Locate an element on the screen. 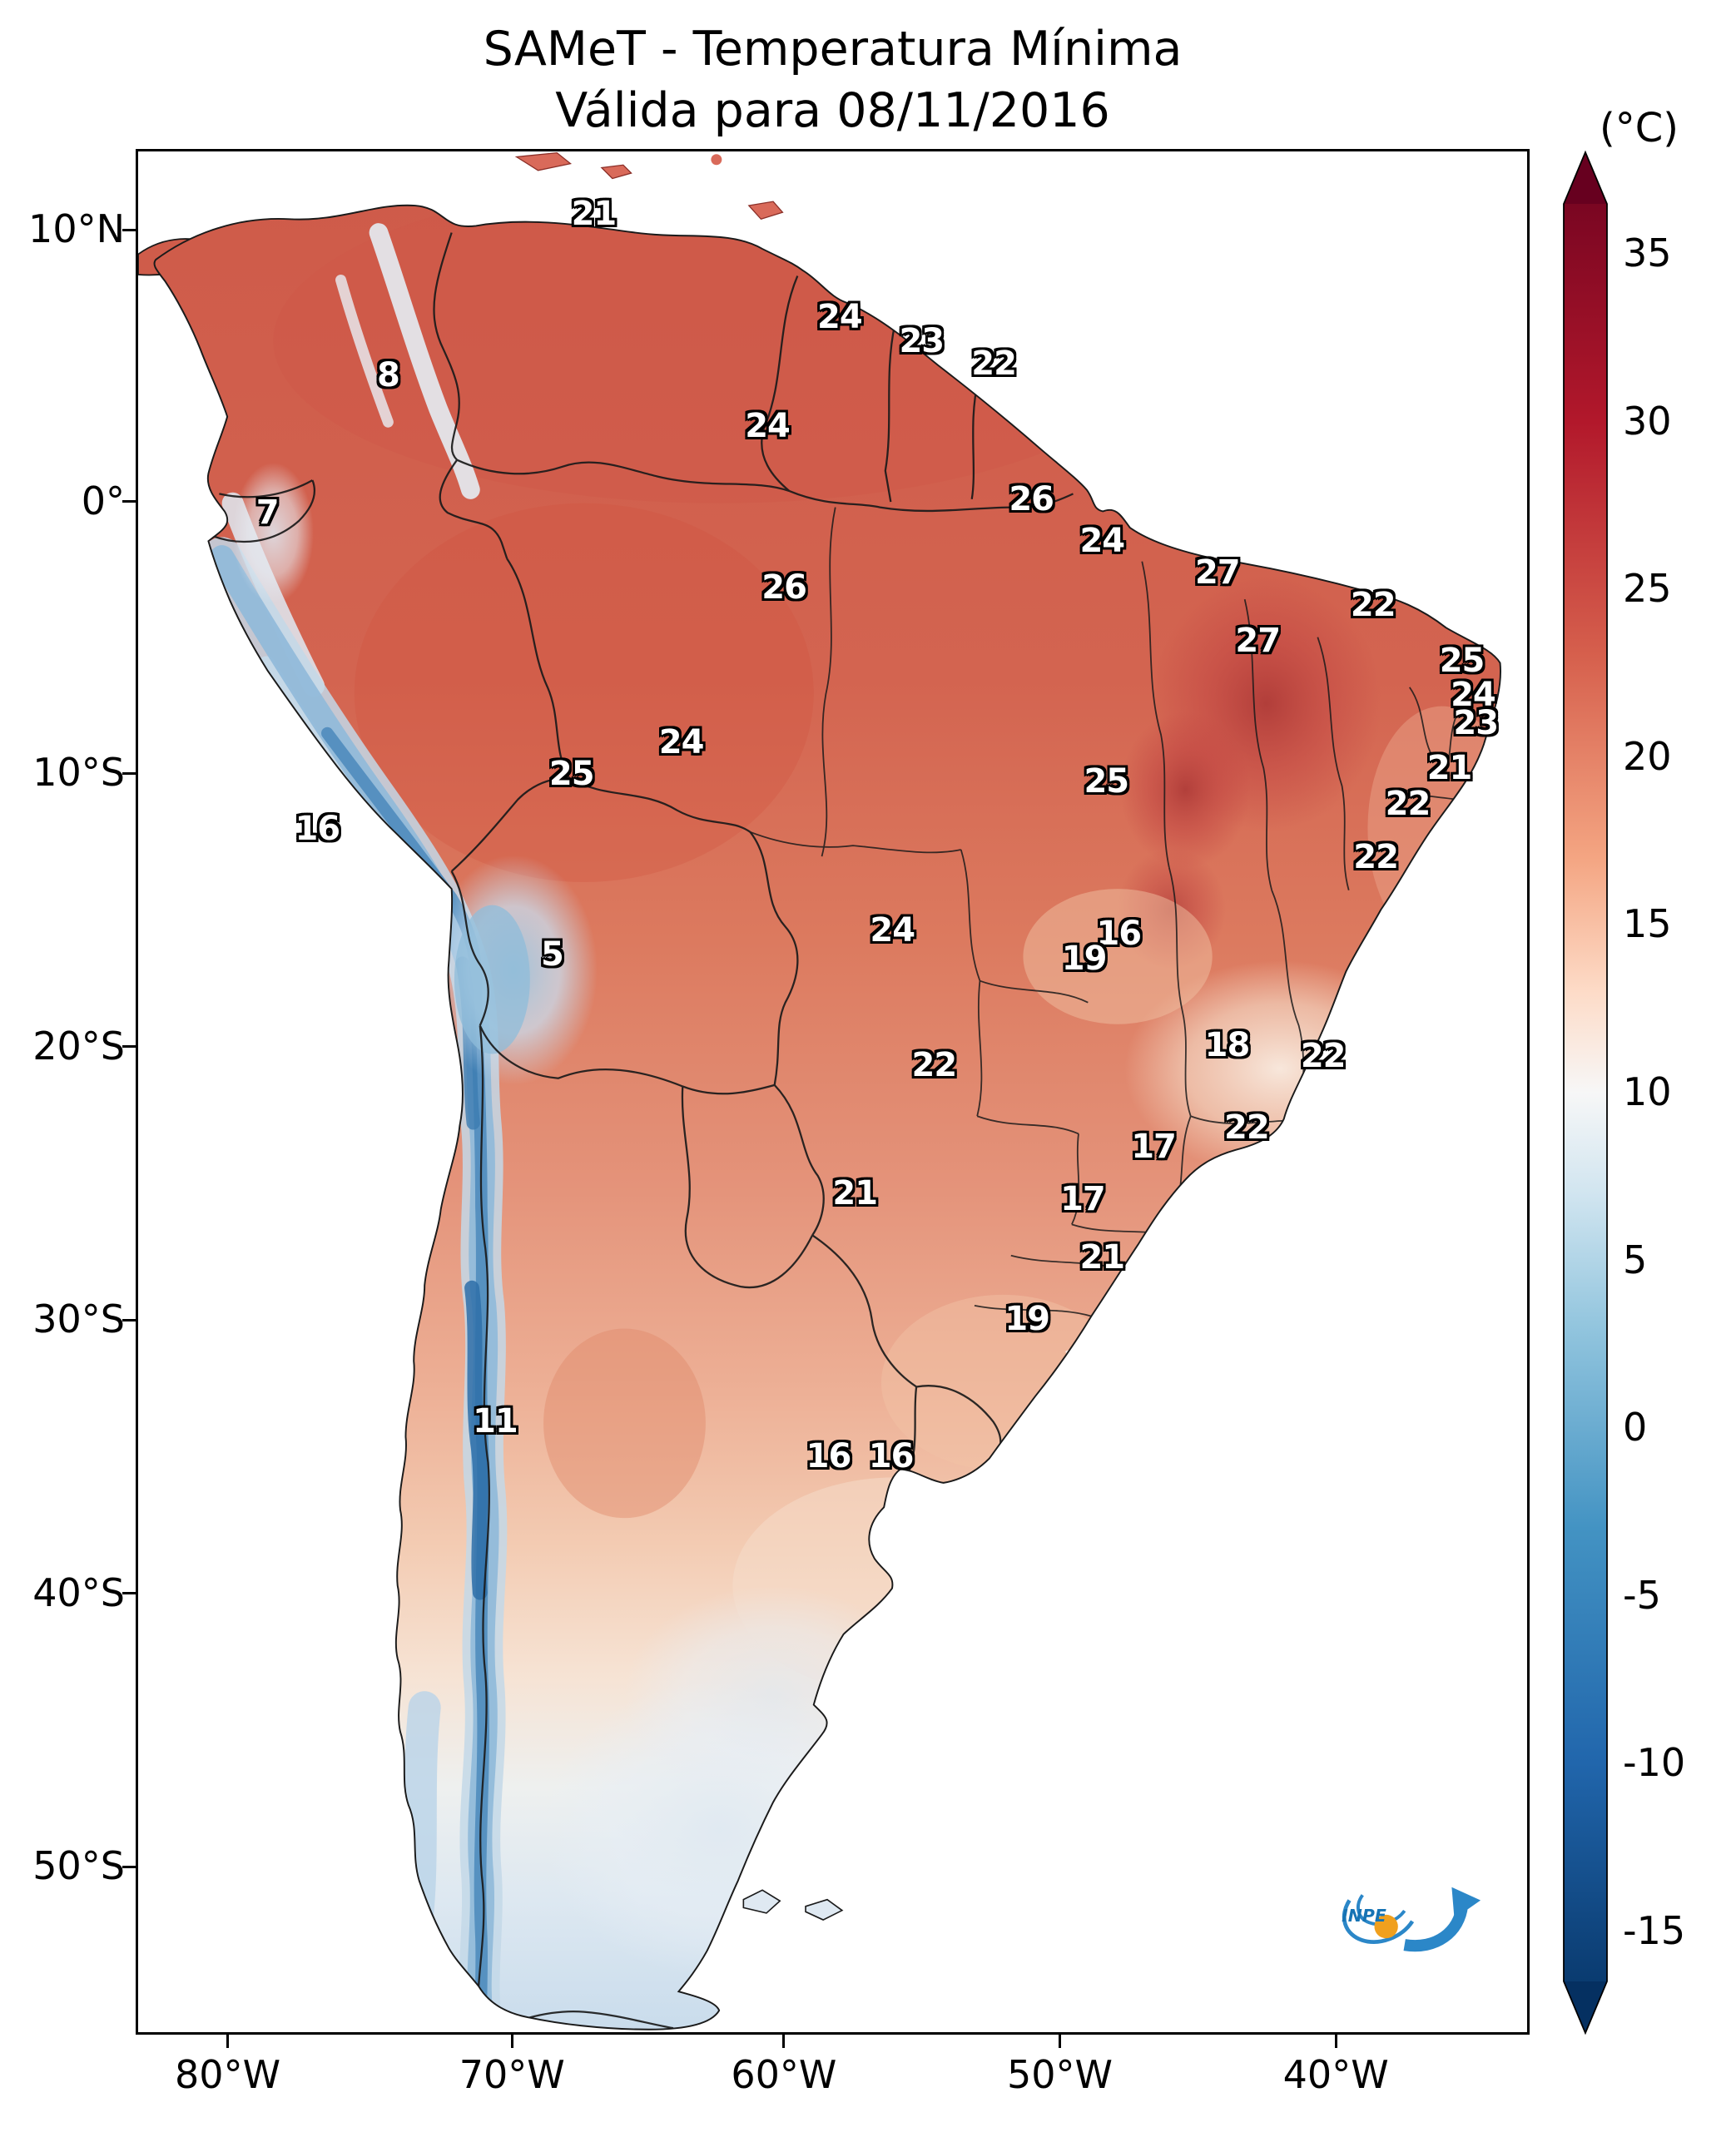 The height and width of the screenshot is (2152, 1736). title-line-2: Válida para 08/11/2016 is located at coordinates (832, 111).